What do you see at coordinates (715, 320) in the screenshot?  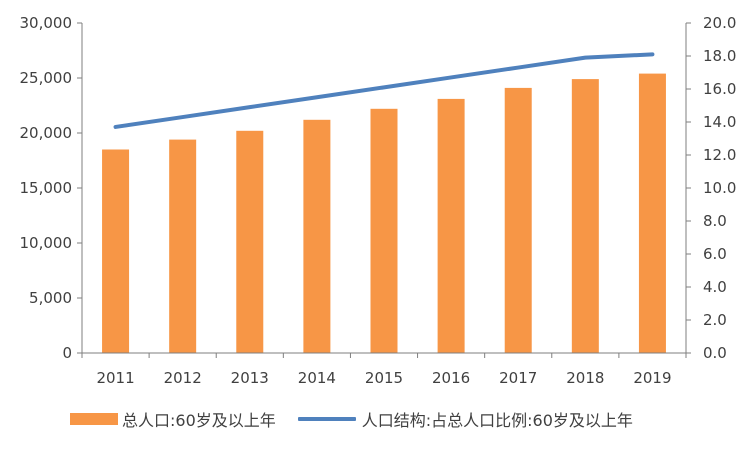 I see `y-right-tick-label: 2.0` at bounding box center [715, 320].